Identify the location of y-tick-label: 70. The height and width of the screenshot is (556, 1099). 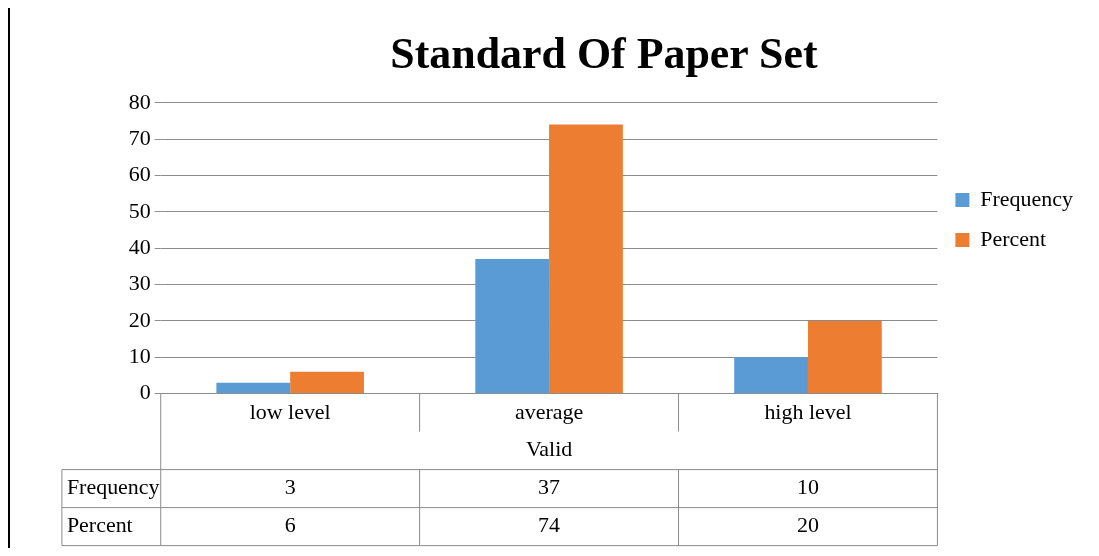
(139, 137).